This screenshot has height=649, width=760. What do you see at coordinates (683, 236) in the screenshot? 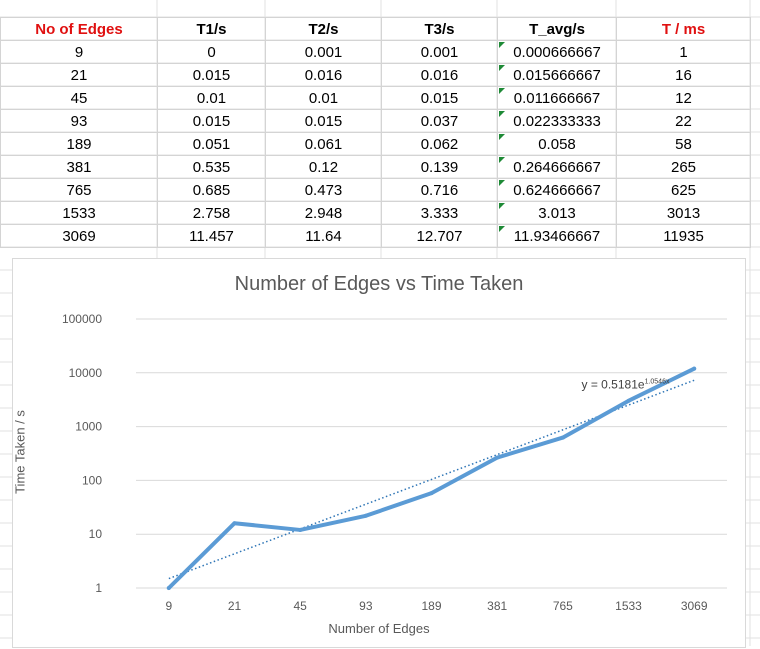
I see `table-cell: 11935` at bounding box center [683, 236].